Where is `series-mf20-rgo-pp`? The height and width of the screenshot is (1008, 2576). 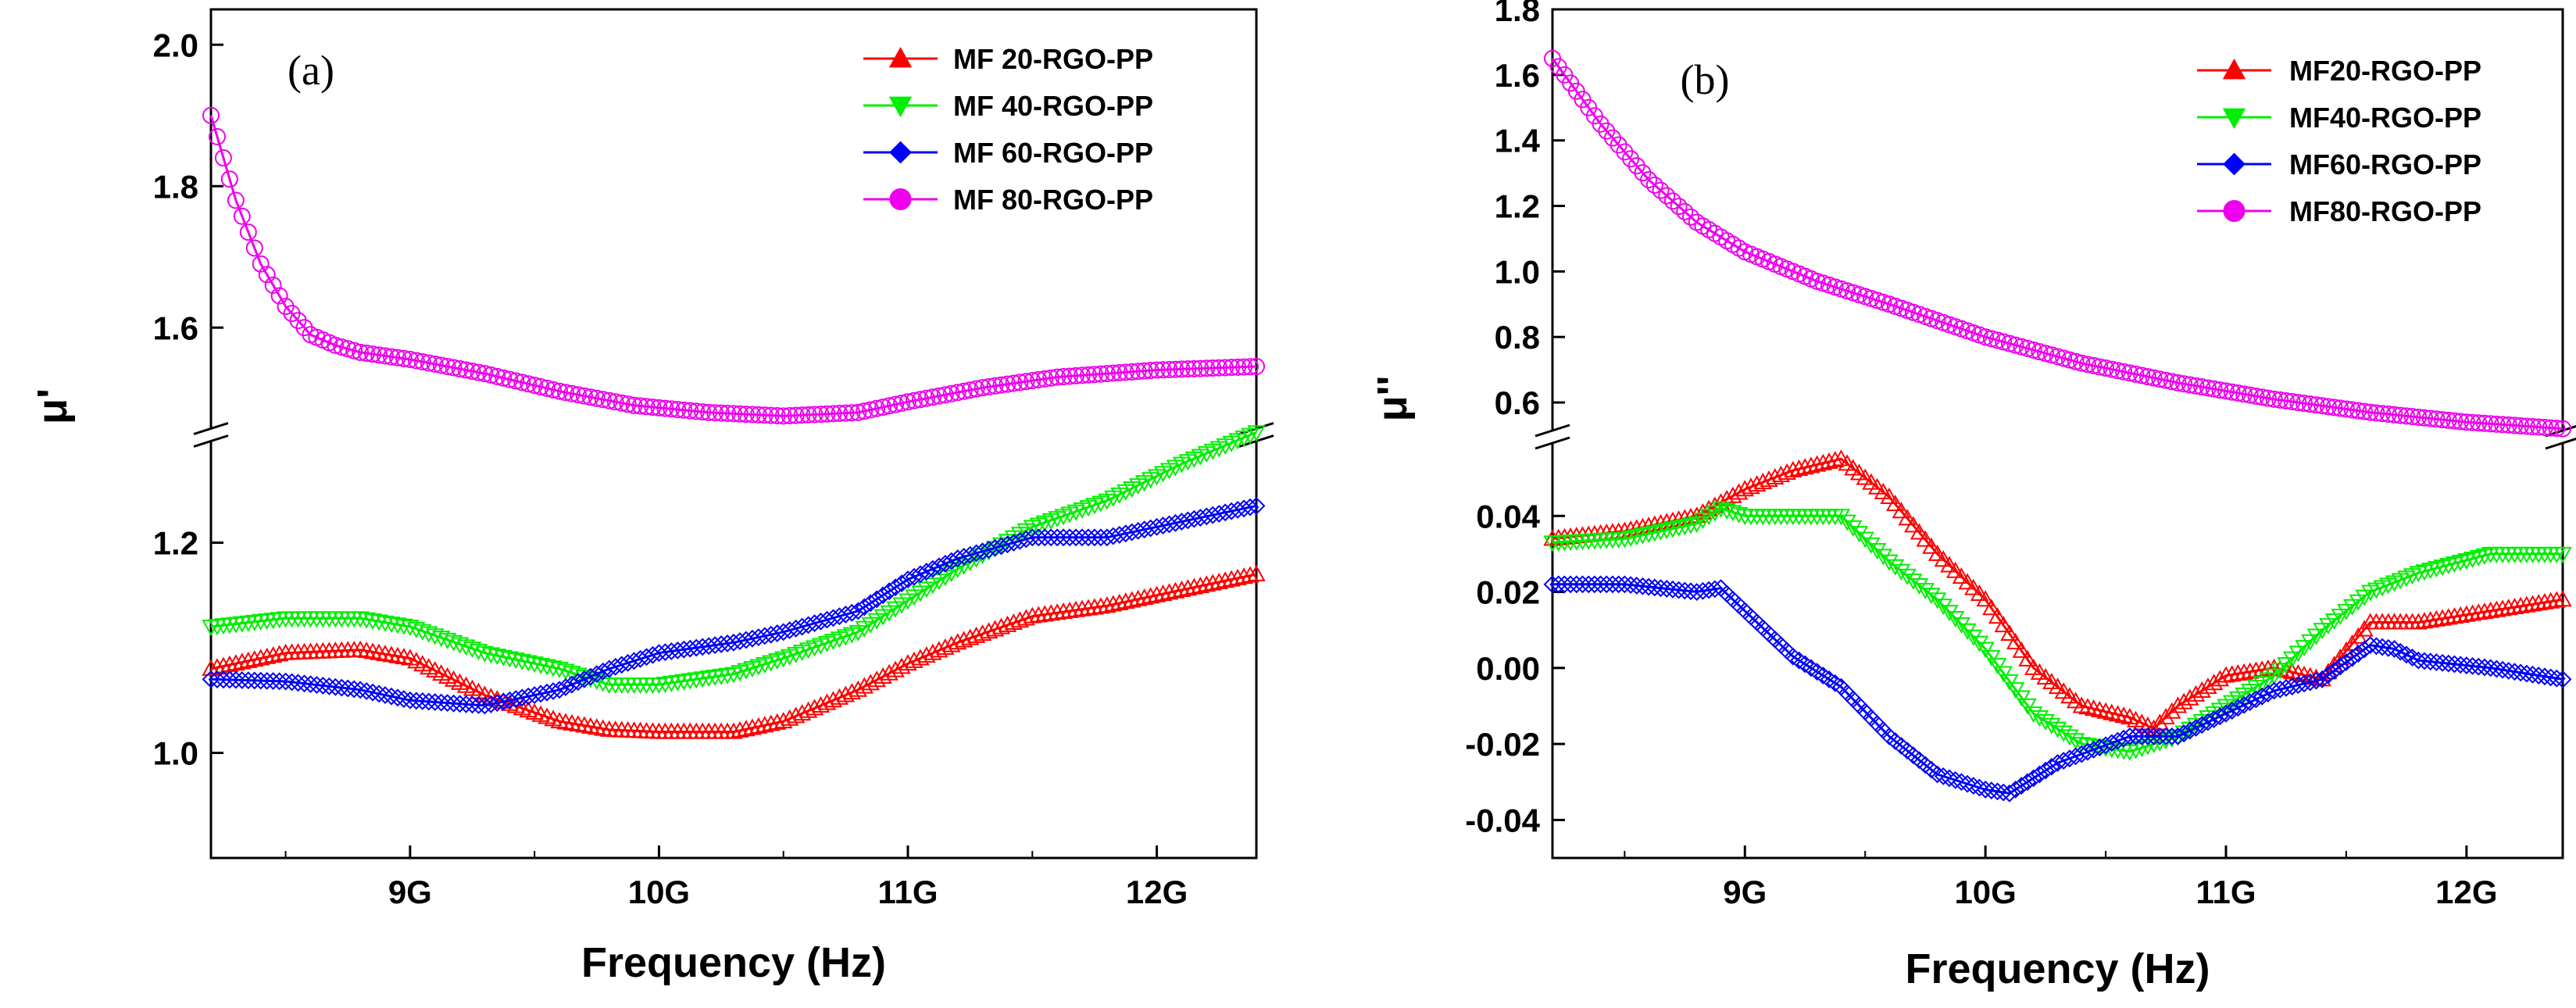 series-mf20-rgo-pp is located at coordinates (2058, 592).